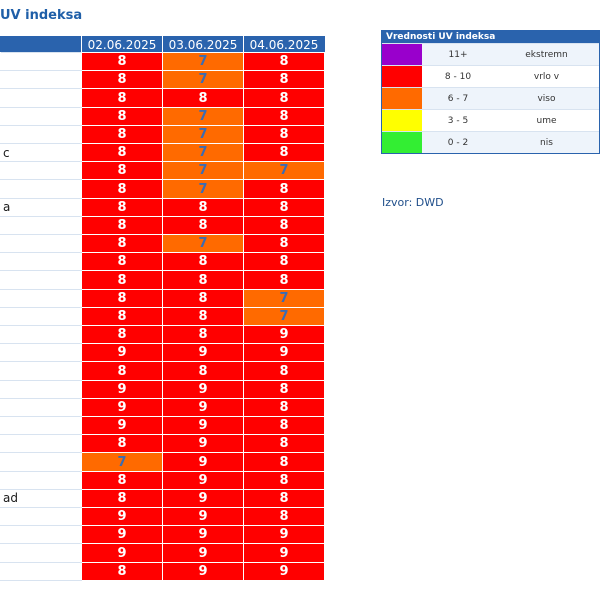 Image resolution: width=600 pixels, height=600 pixels. What do you see at coordinates (162, 498) in the screenshot?
I see `table-row: ad 8 9 8` at bounding box center [162, 498].